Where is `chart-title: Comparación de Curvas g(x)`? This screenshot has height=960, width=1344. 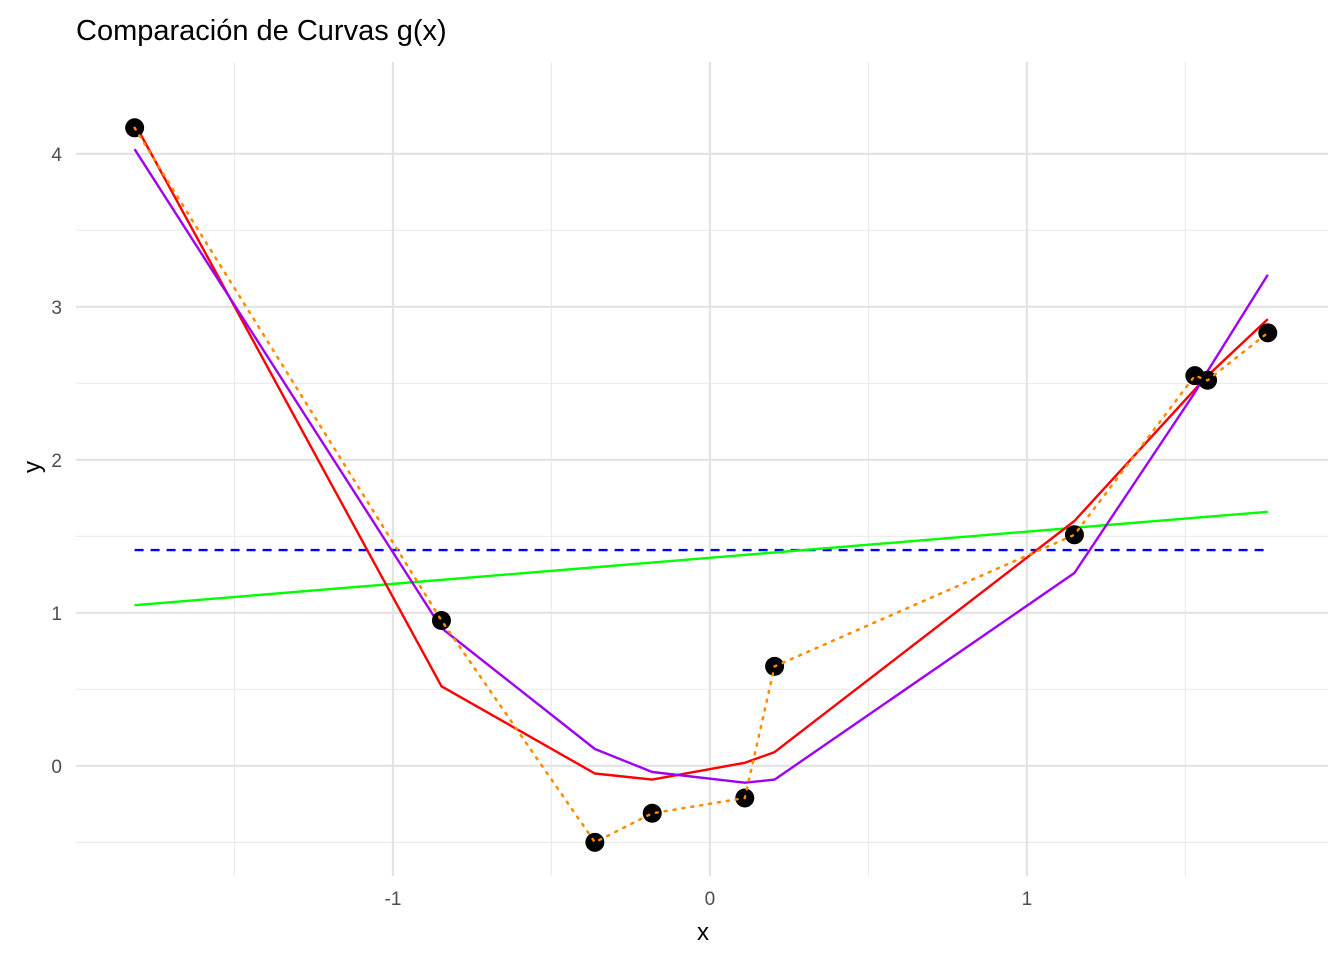 chart-title: Comparación de Curvas g(x) is located at coordinates (261, 31).